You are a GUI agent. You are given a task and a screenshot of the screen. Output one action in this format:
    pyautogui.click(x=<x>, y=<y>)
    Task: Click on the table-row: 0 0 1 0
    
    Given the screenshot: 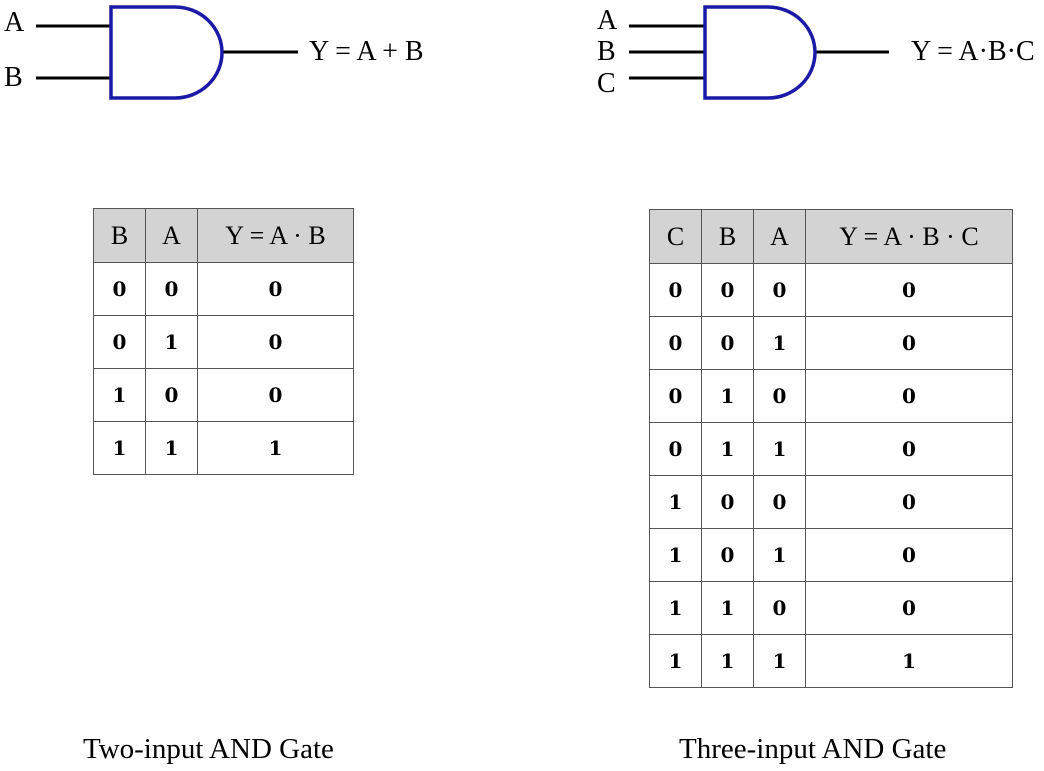 What is the action you would take?
    pyautogui.click(x=831, y=343)
    